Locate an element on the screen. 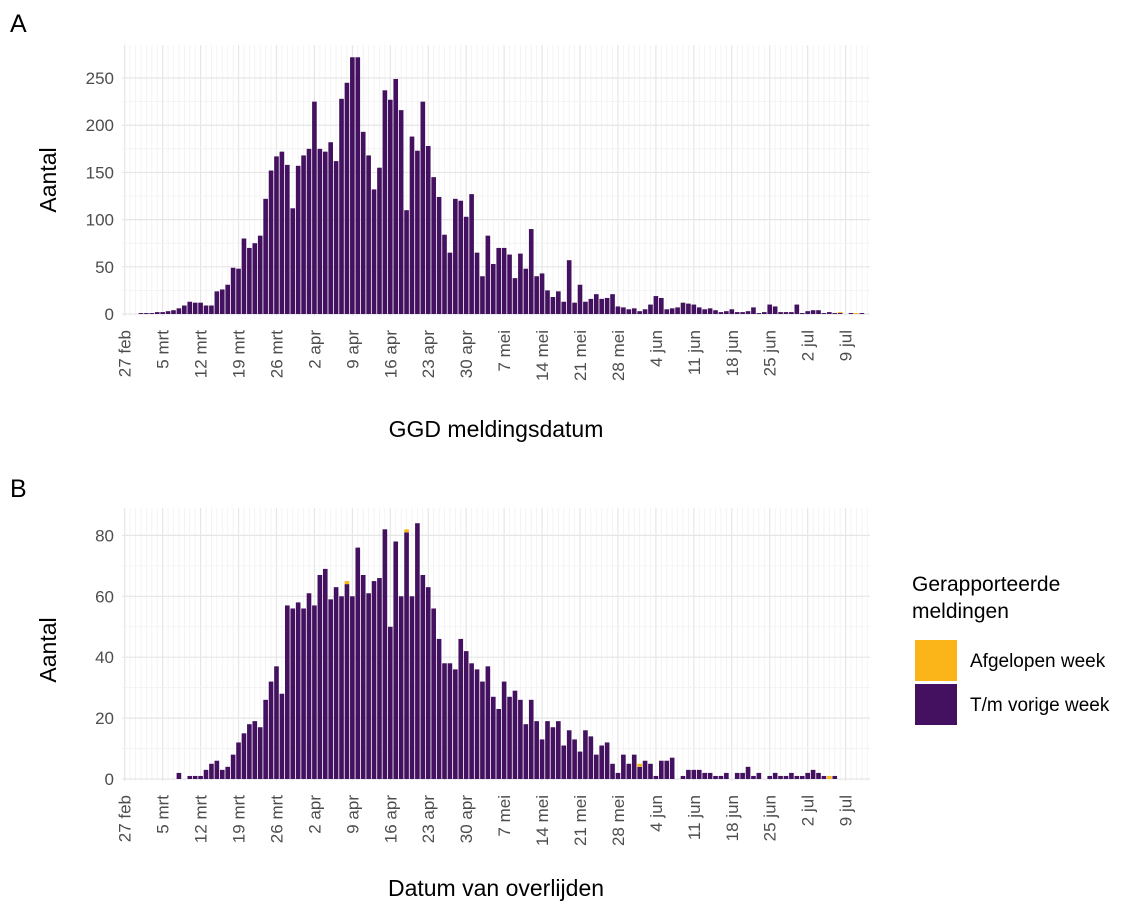 The image size is (1148, 908). x-tick-label: 11 jun is located at coordinates (694, 352).